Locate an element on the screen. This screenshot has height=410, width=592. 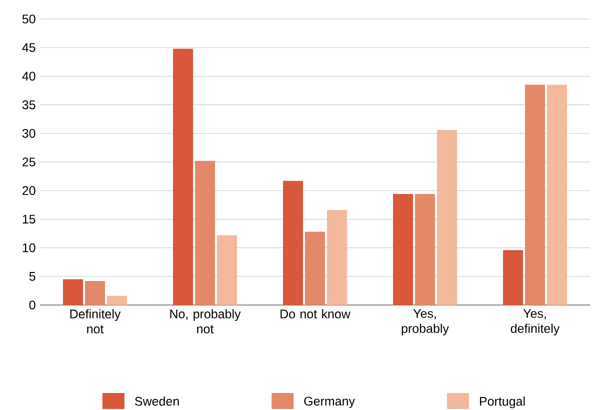
y-tick-label: 40 is located at coordinates (29, 76).